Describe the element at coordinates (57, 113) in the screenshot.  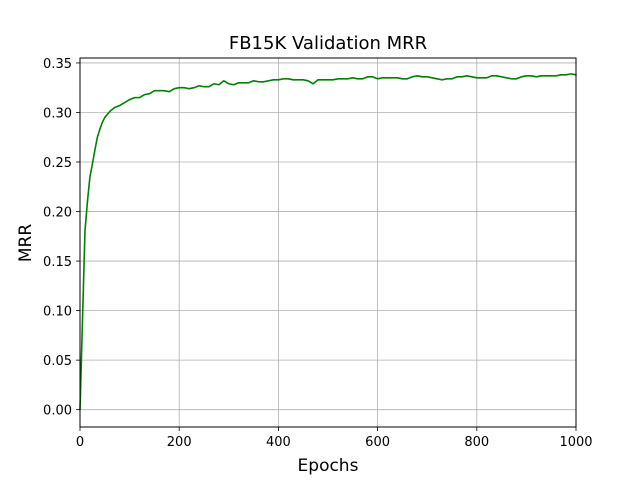
I see `y-tick-label: 0.30` at that location.